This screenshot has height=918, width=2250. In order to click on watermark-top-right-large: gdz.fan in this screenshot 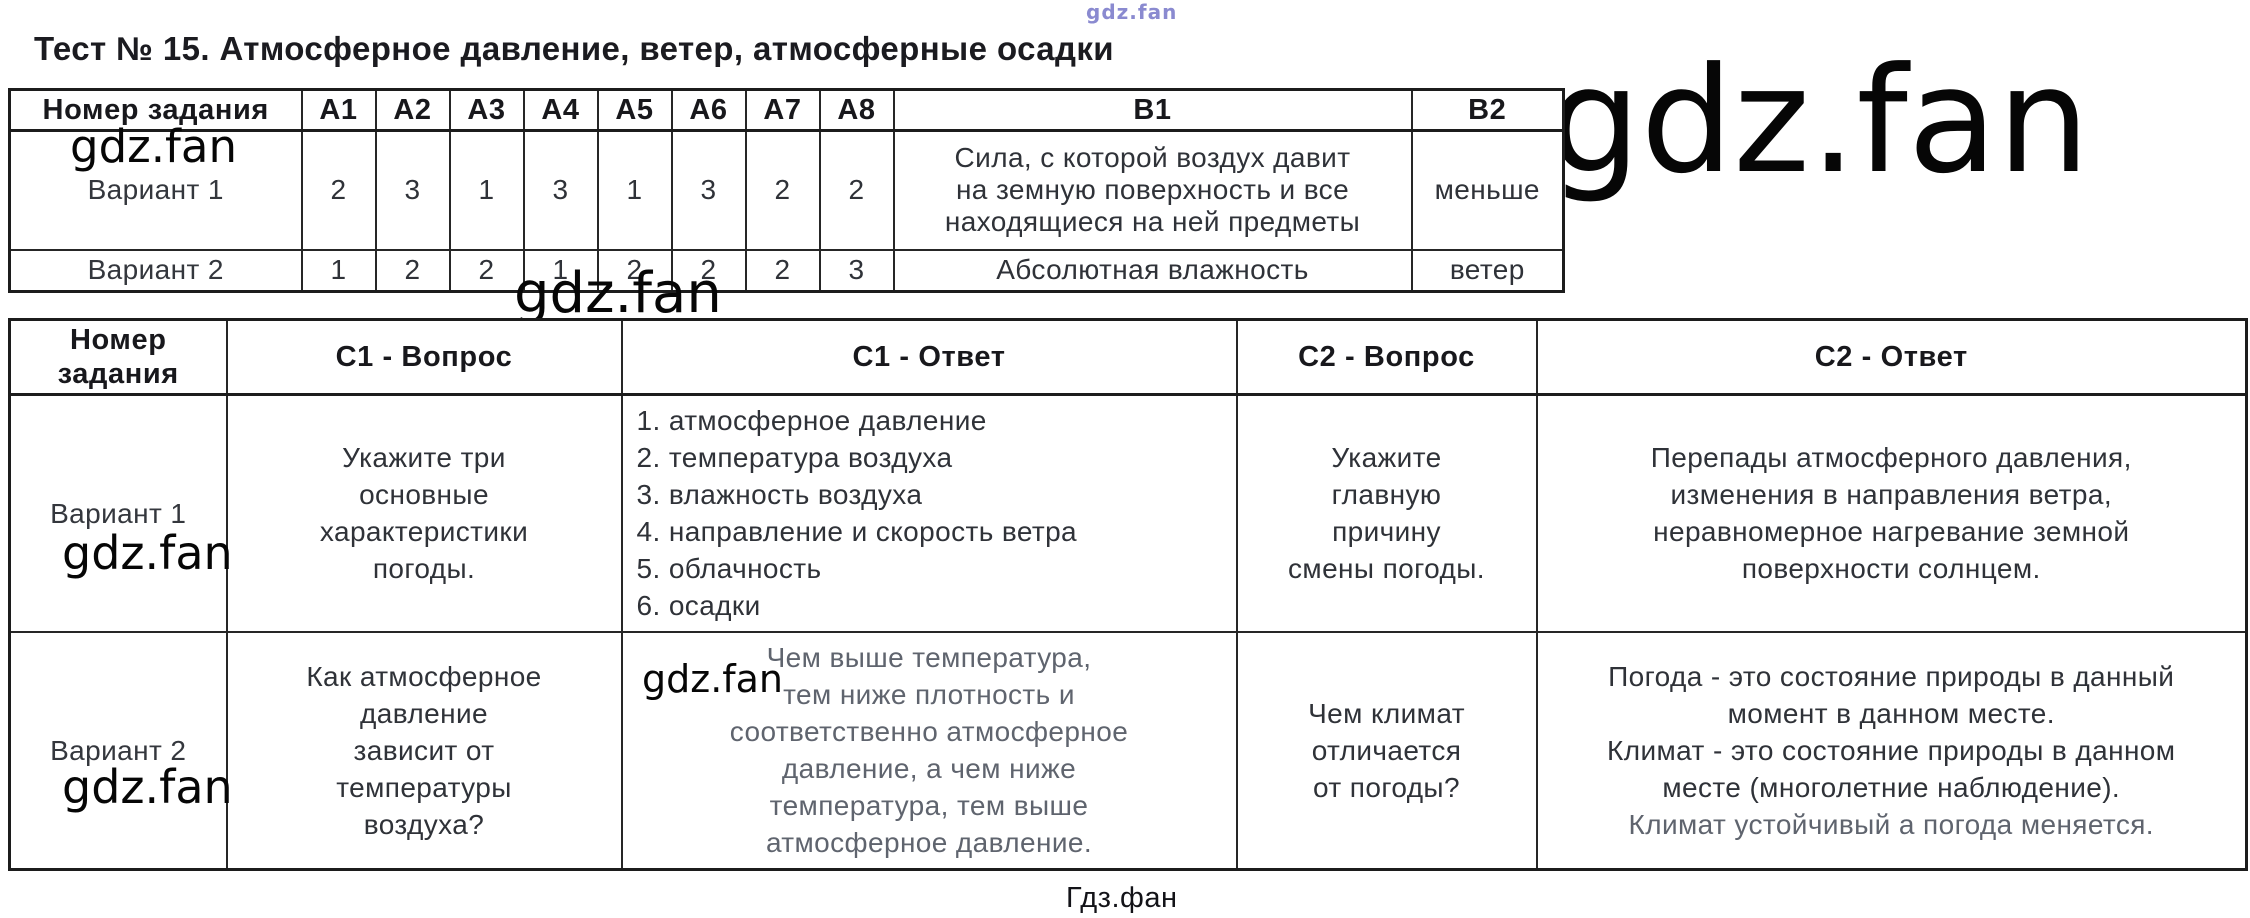, I will do `click(1819, 121)`.